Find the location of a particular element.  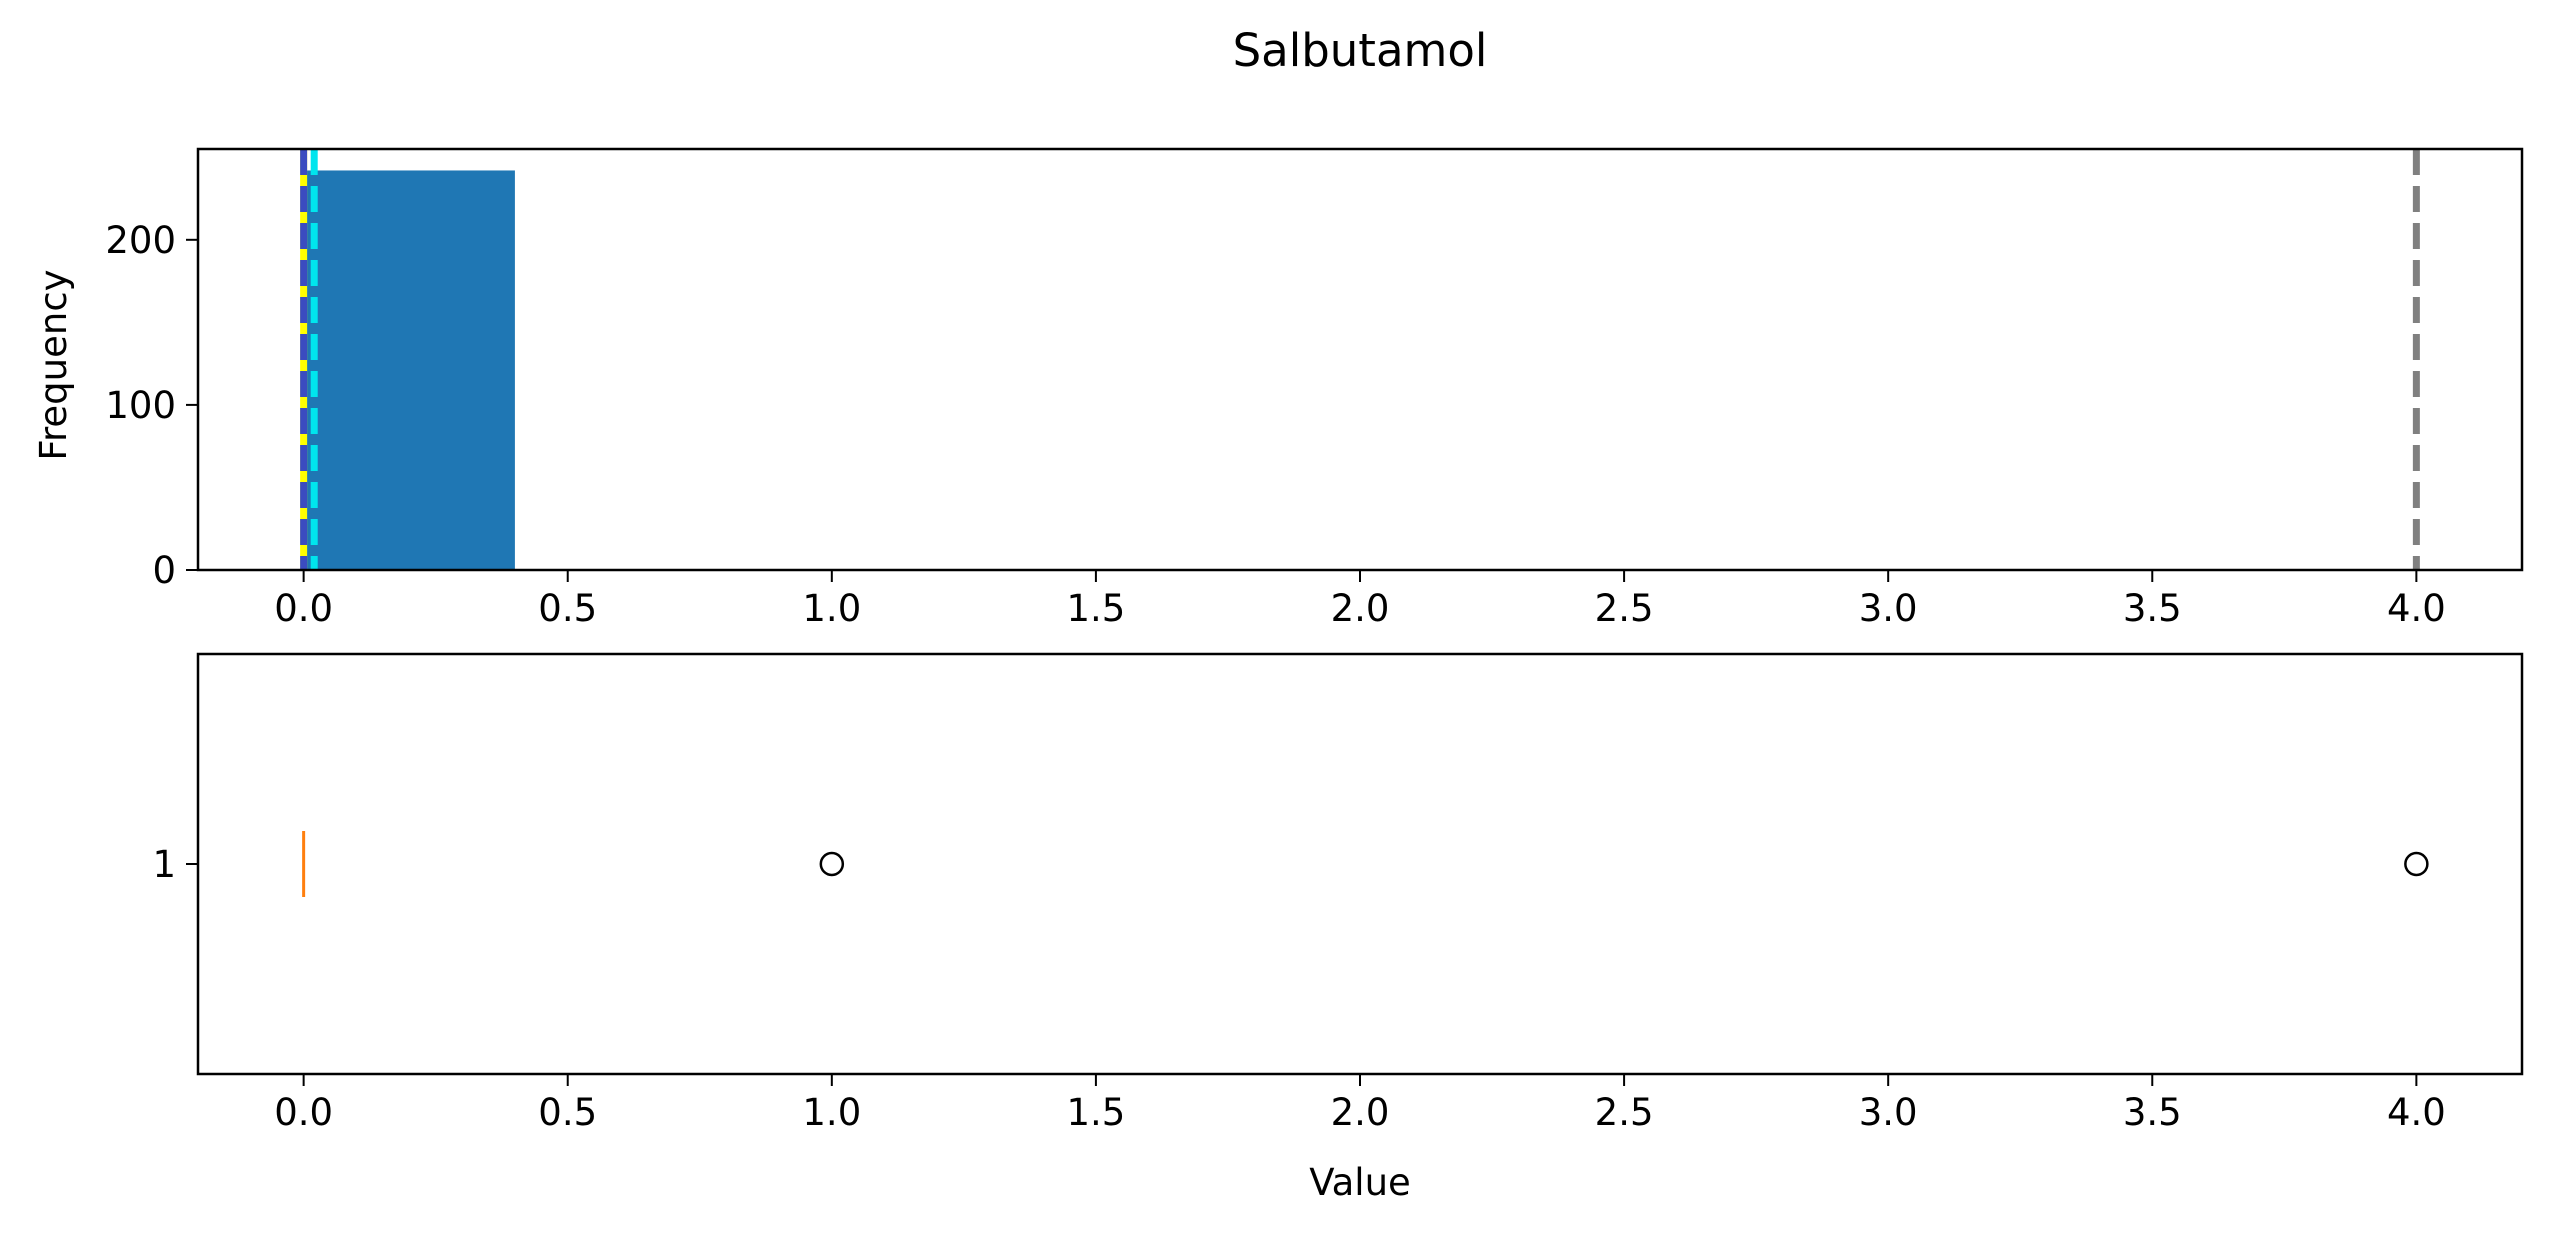

histogram-x-tick-label: 2.5 is located at coordinates (1624, 608).